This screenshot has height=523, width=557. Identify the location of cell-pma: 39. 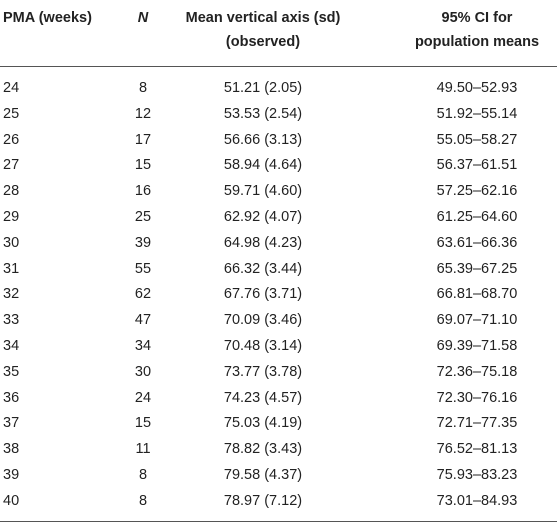
(11, 474).